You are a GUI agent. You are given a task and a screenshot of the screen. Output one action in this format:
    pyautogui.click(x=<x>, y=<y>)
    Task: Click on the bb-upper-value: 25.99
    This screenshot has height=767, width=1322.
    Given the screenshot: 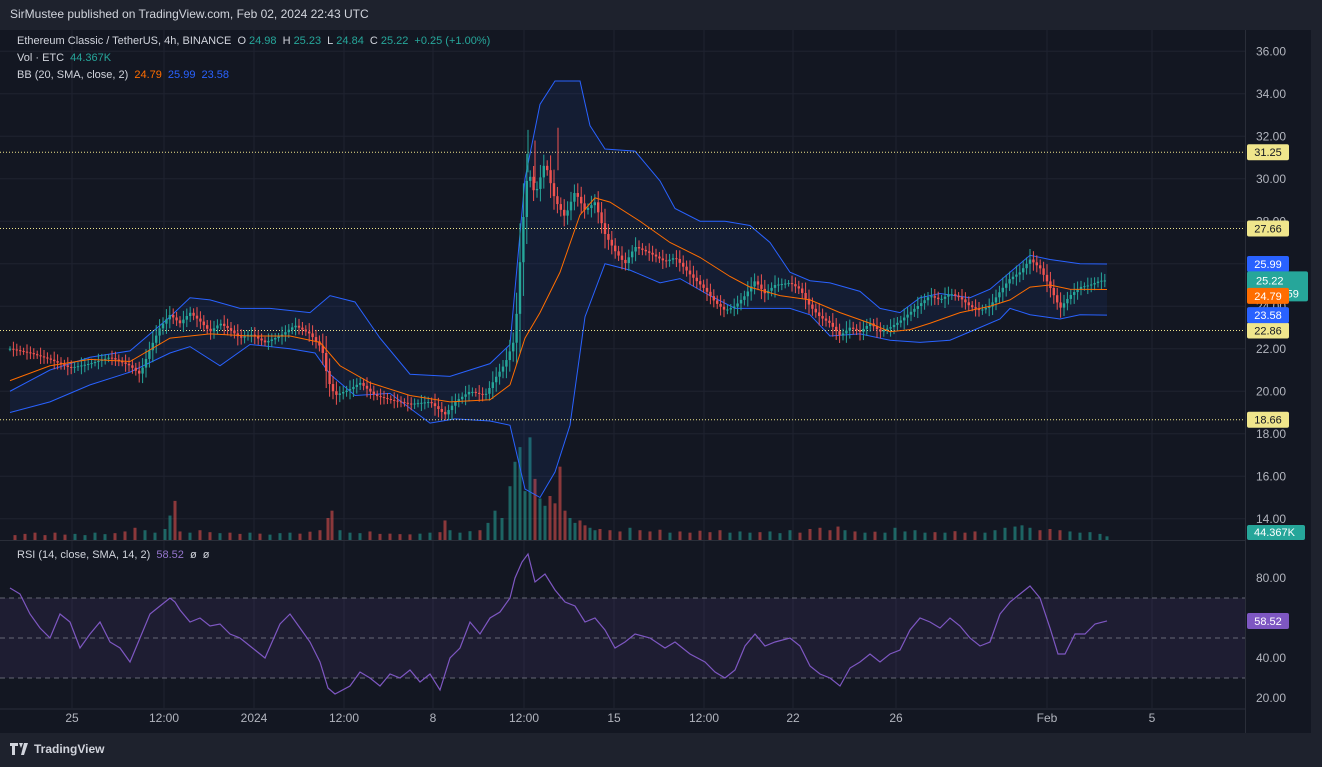 What is the action you would take?
    pyautogui.click(x=181, y=75)
    